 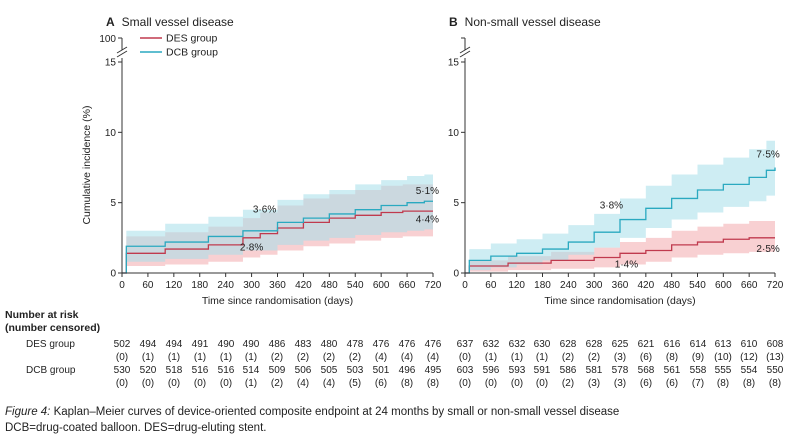 I want to click on panel-title-text: Small vessel disease, so click(x=178, y=22).